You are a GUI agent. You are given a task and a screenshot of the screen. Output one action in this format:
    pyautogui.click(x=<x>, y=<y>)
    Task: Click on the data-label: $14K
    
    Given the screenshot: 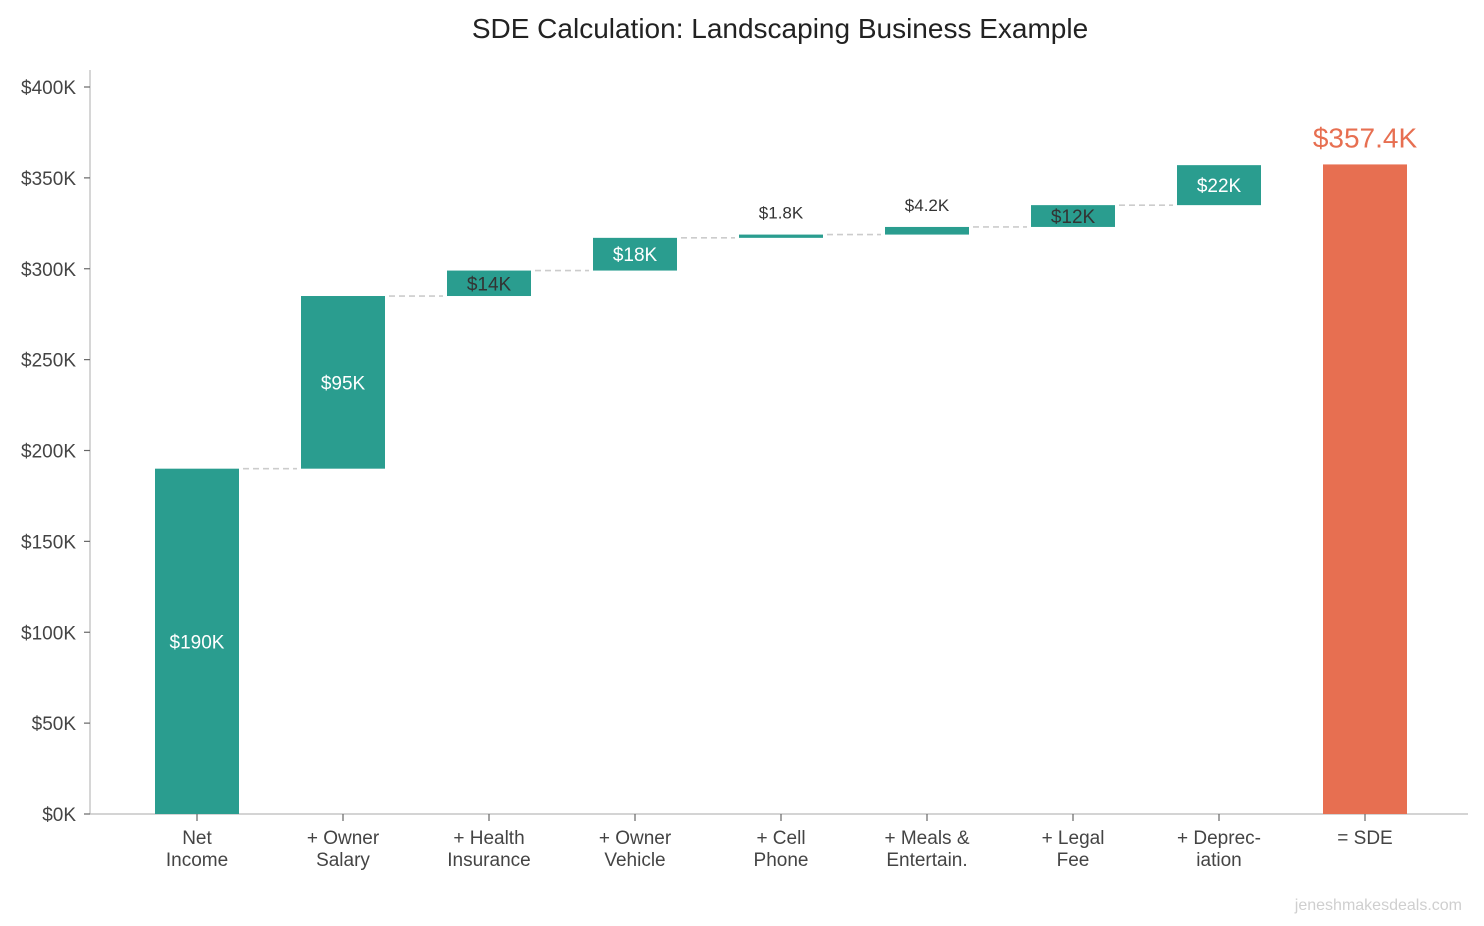 What is the action you would take?
    pyautogui.click(x=489, y=284)
    